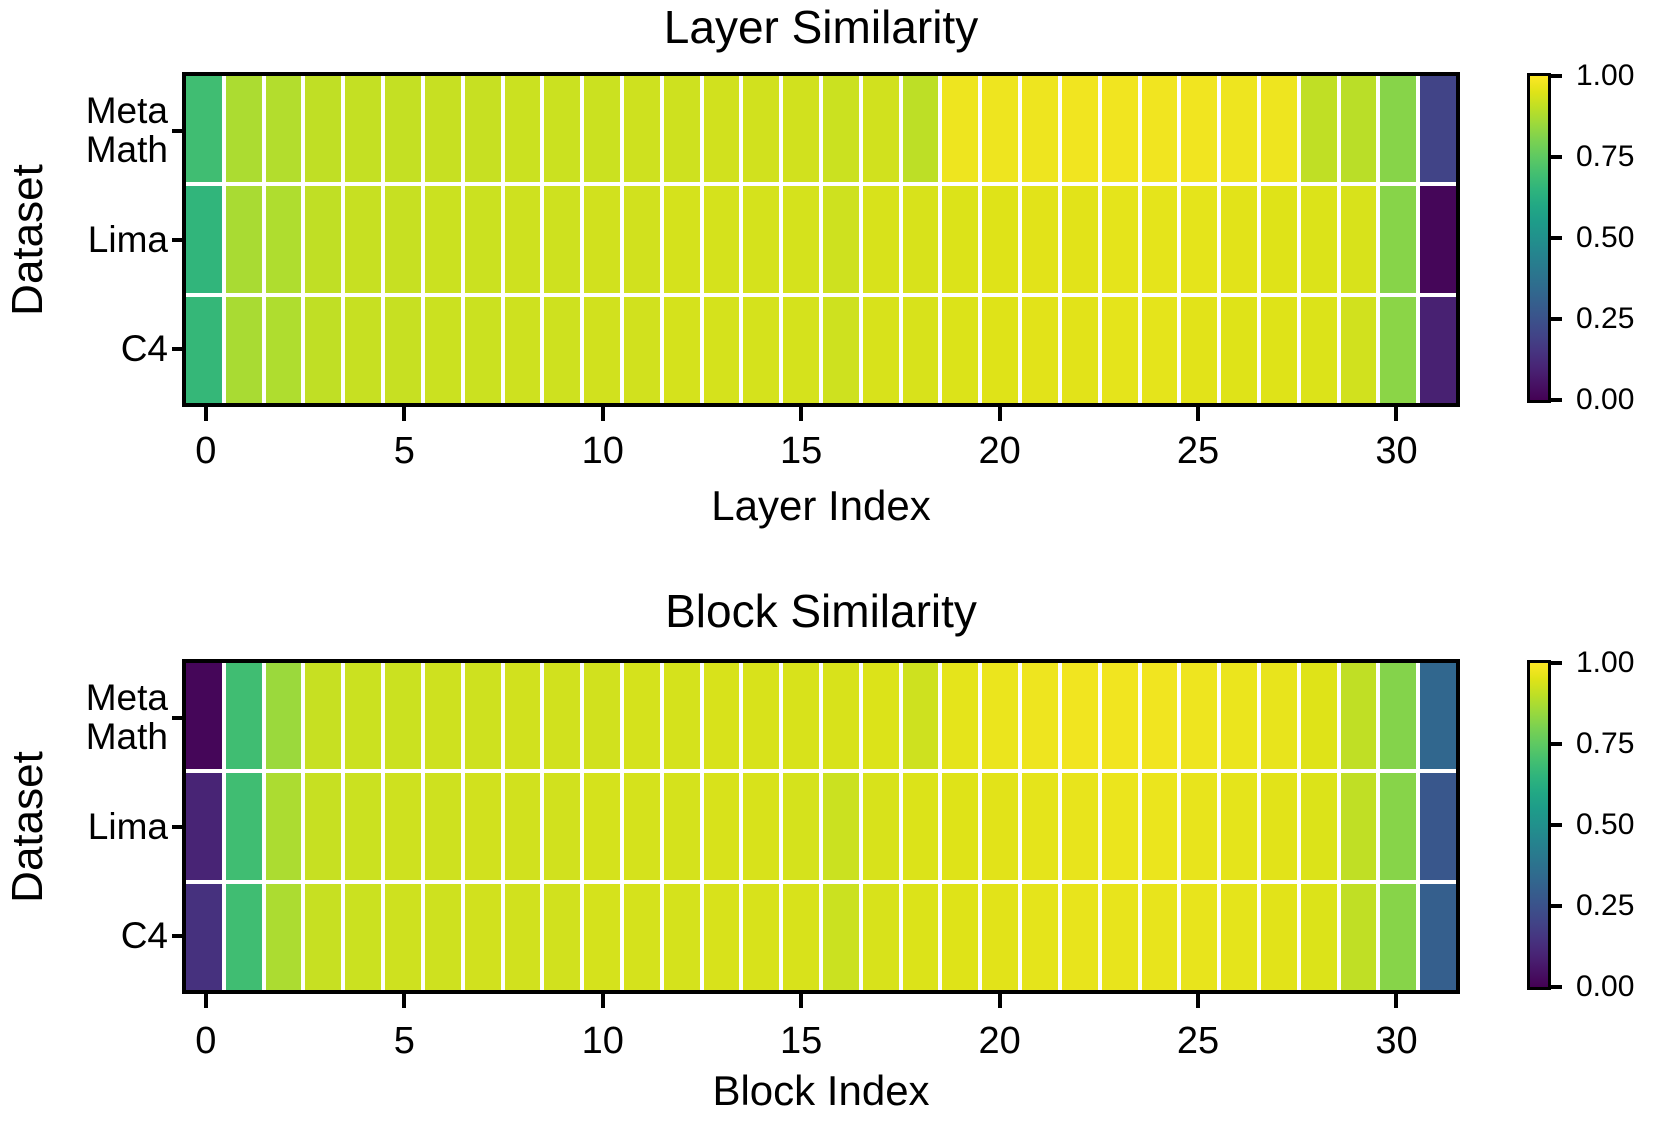  What do you see at coordinates (126, 130) in the screenshot?
I see `row-label: Meta Math` at bounding box center [126, 130].